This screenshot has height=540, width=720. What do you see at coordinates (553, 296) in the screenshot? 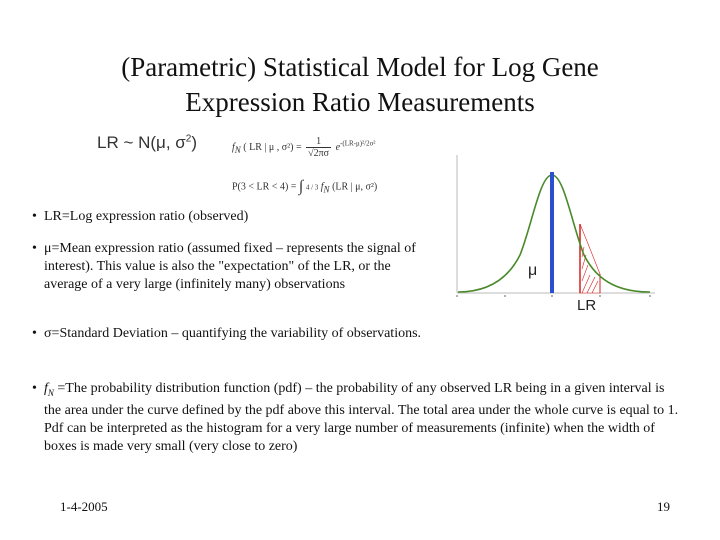
I see `axis-ticks` at bounding box center [553, 296].